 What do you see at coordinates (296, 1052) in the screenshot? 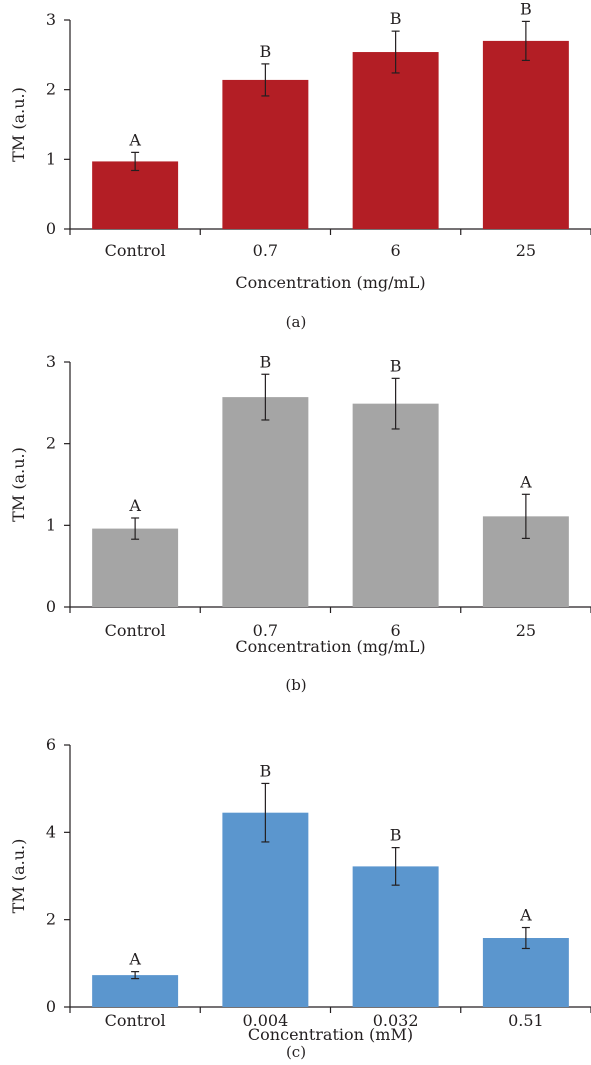
I see `panel-label-c: (c)` at bounding box center [296, 1052].